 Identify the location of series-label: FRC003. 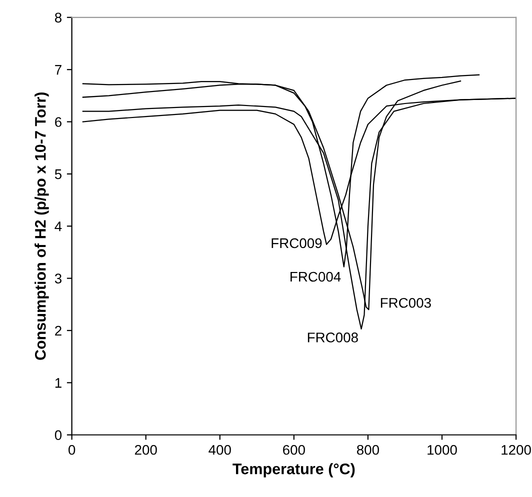
(405, 303).